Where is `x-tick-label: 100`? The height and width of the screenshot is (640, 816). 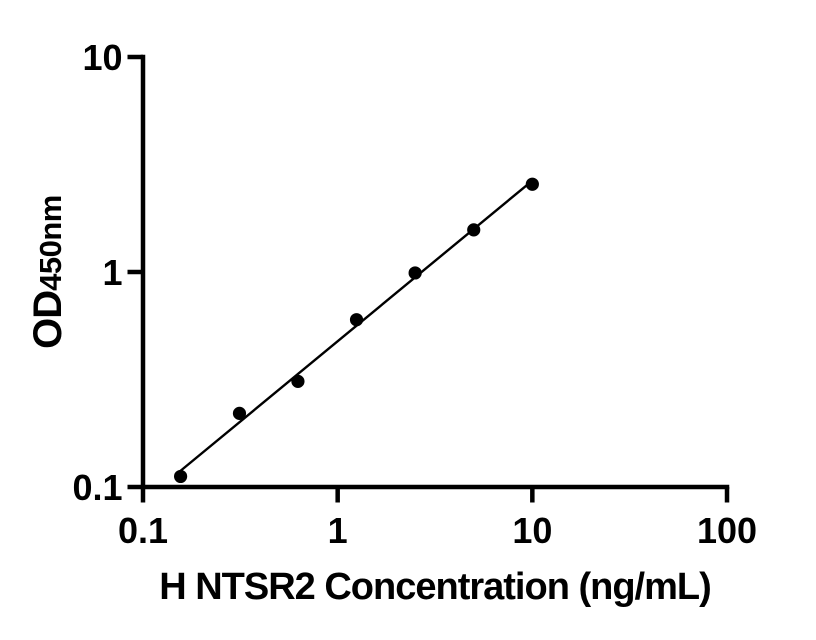 x-tick-label: 100 is located at coordinates (727, 530).